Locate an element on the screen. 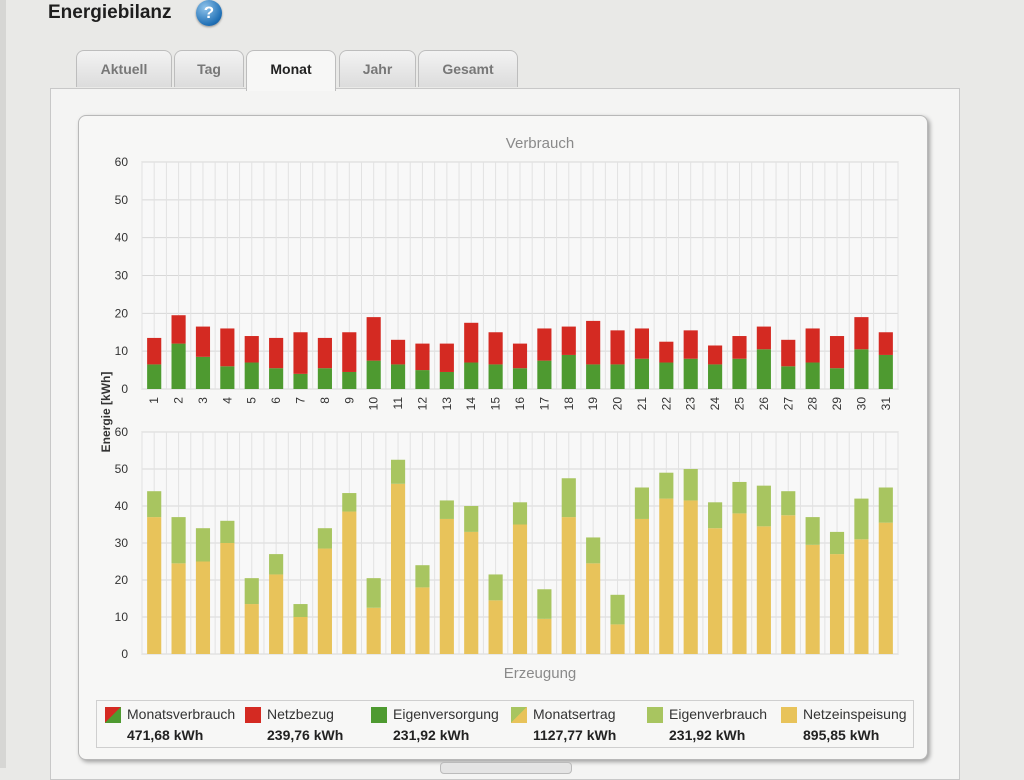 This screenshot has height=780, width=1024. x-tick-label: 14 is located at coordinates (471, 404).